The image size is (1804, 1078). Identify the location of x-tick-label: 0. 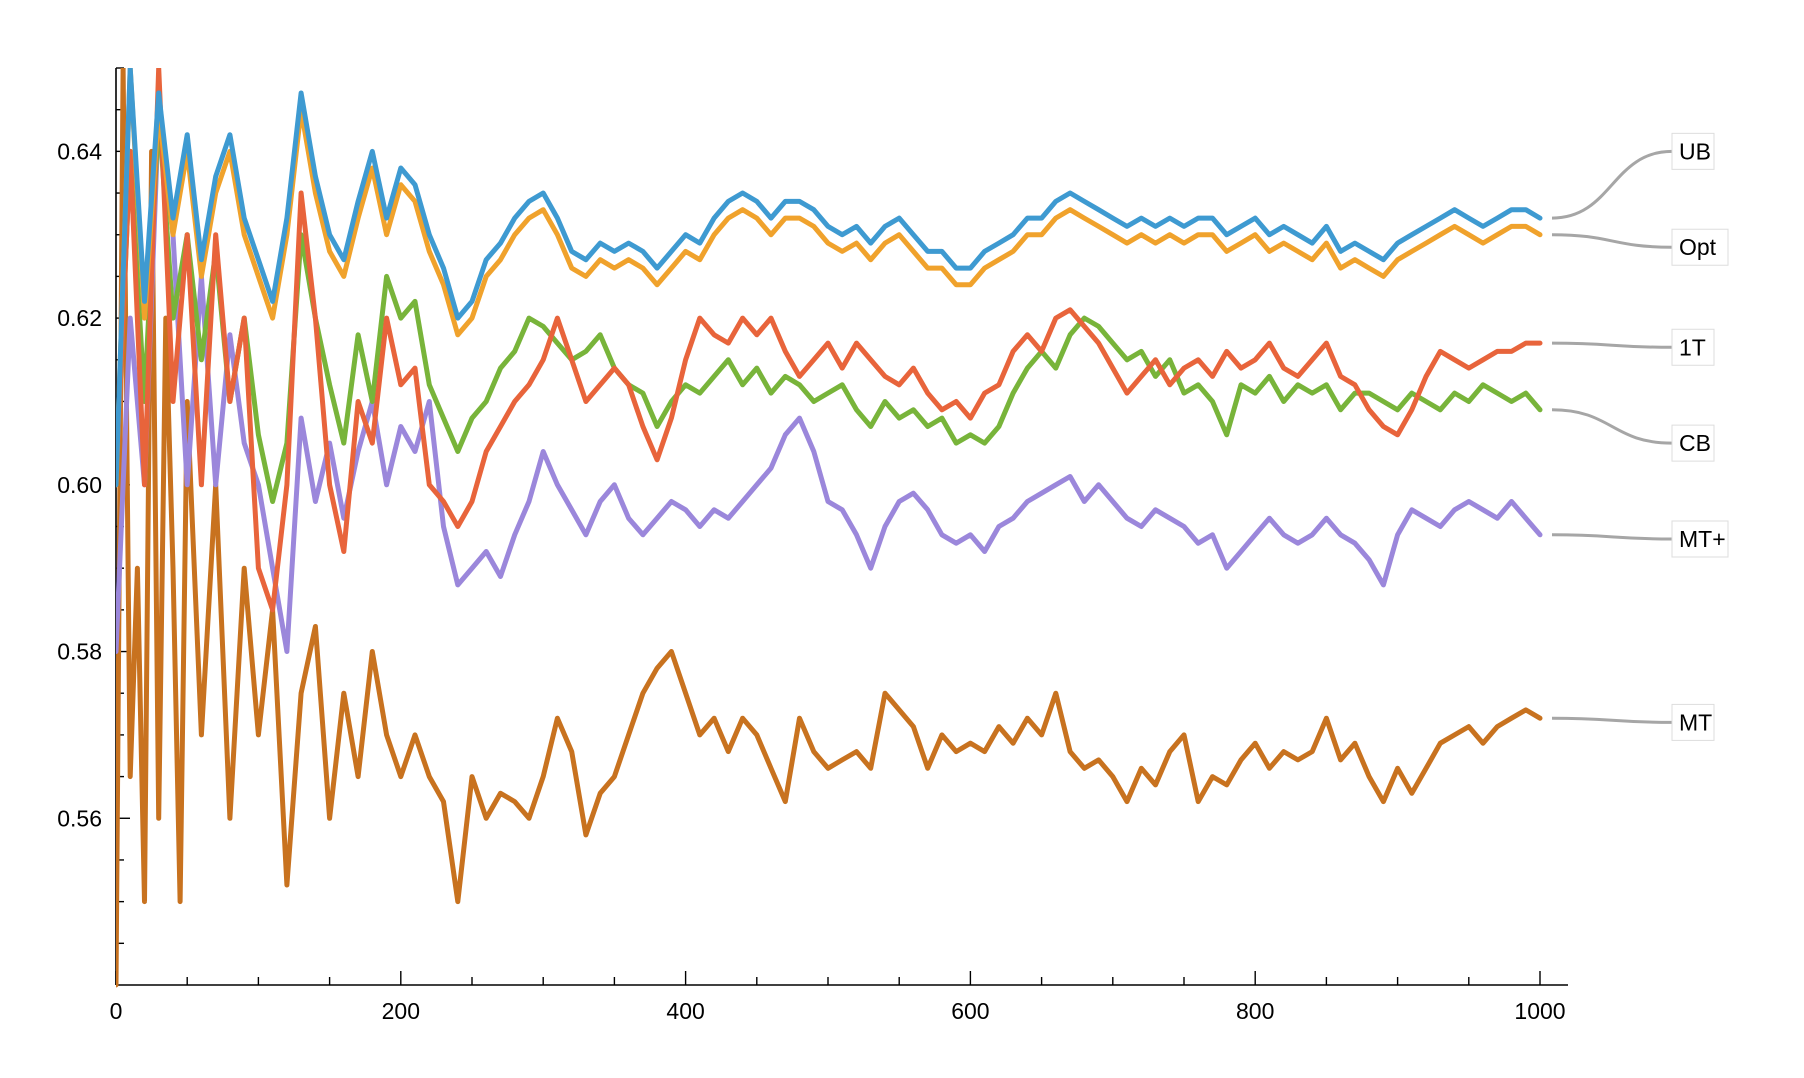
(116, 1011).